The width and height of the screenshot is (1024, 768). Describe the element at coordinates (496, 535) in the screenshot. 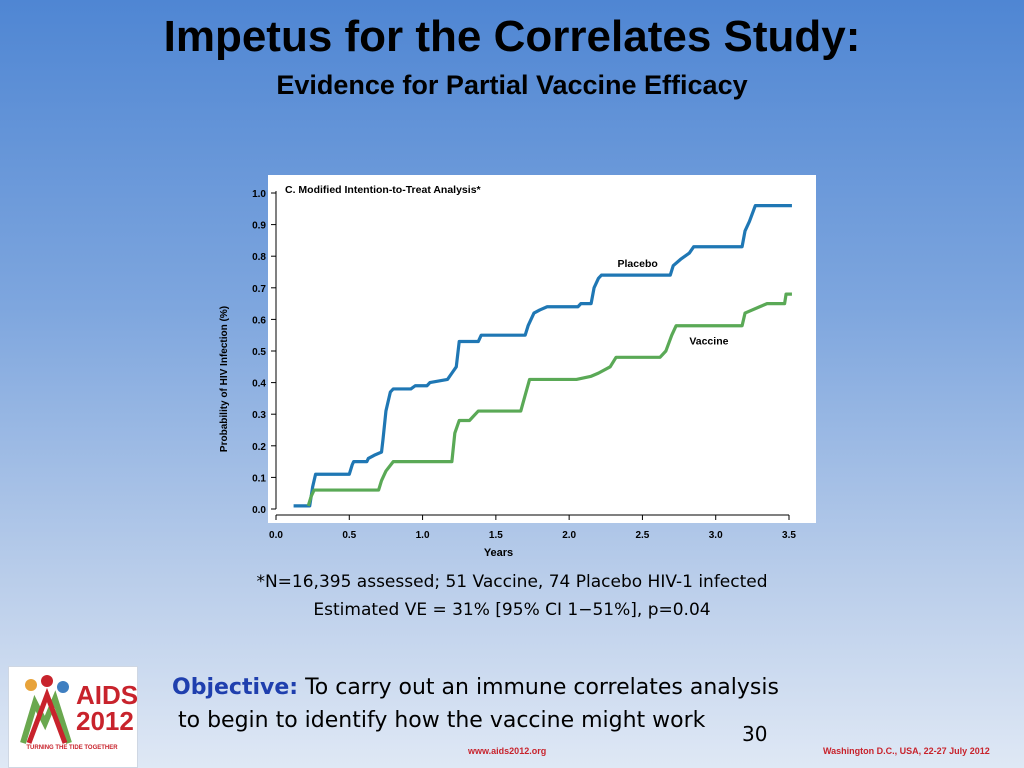

I see `x-tick-label: 1.5` at that location.